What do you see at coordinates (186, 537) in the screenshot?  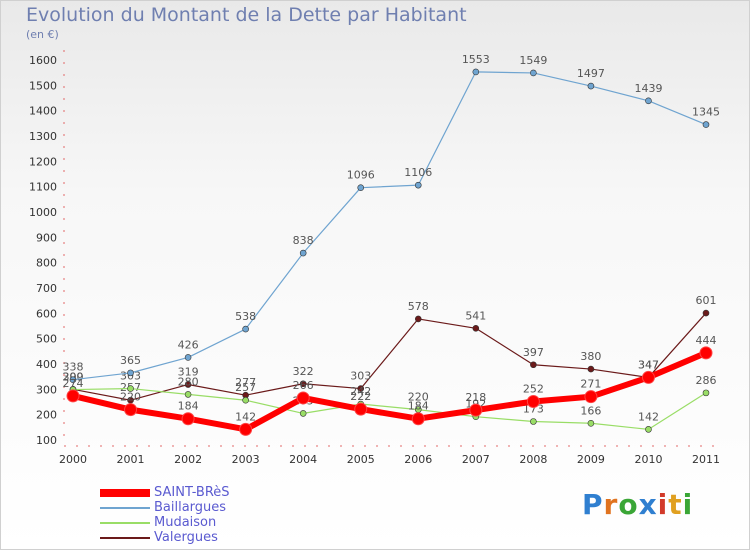 I see `legend-label-valergues: Valergues` at bounding box center [186, 537].